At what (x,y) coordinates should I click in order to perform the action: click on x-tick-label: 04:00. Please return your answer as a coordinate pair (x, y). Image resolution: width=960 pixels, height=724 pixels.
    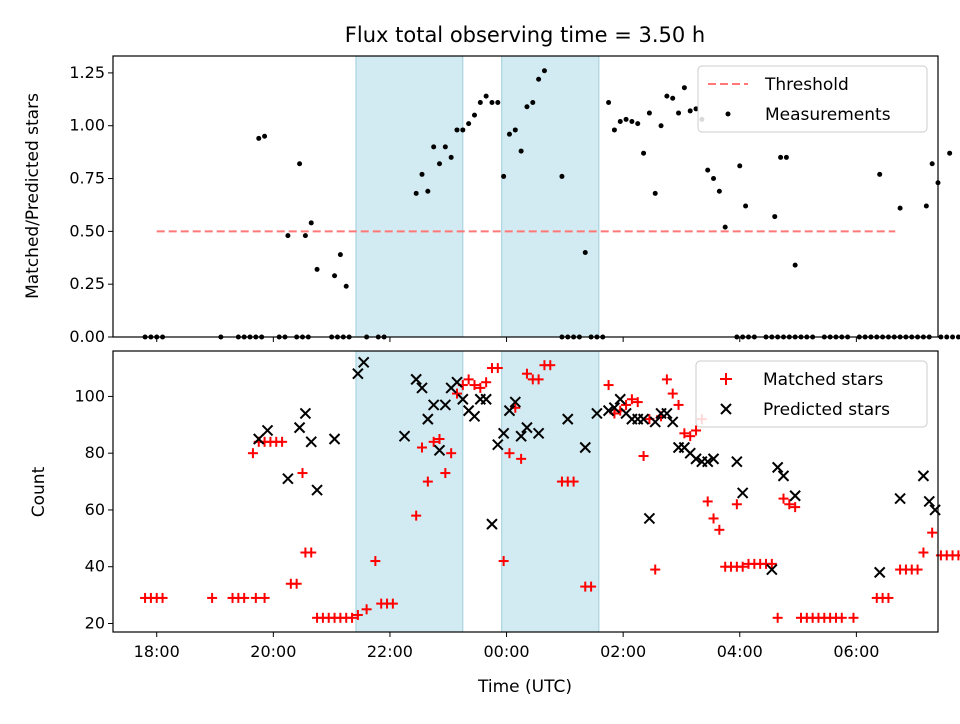
    Looking at the image, I should click on (740, 651).